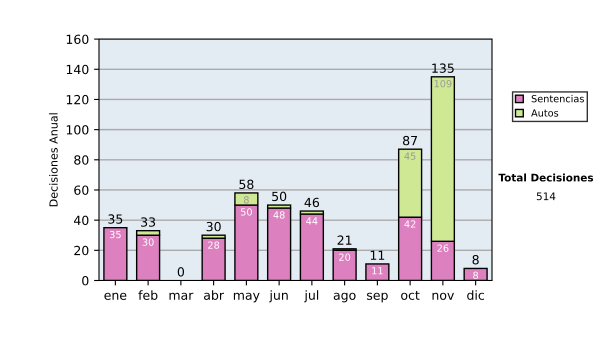 The width and height of the screenshot is (600, 340). What do you see at coordinates (377, 297) in the screenshot?
I see `x-tick-label: sep` at bounding box center [377, 297].